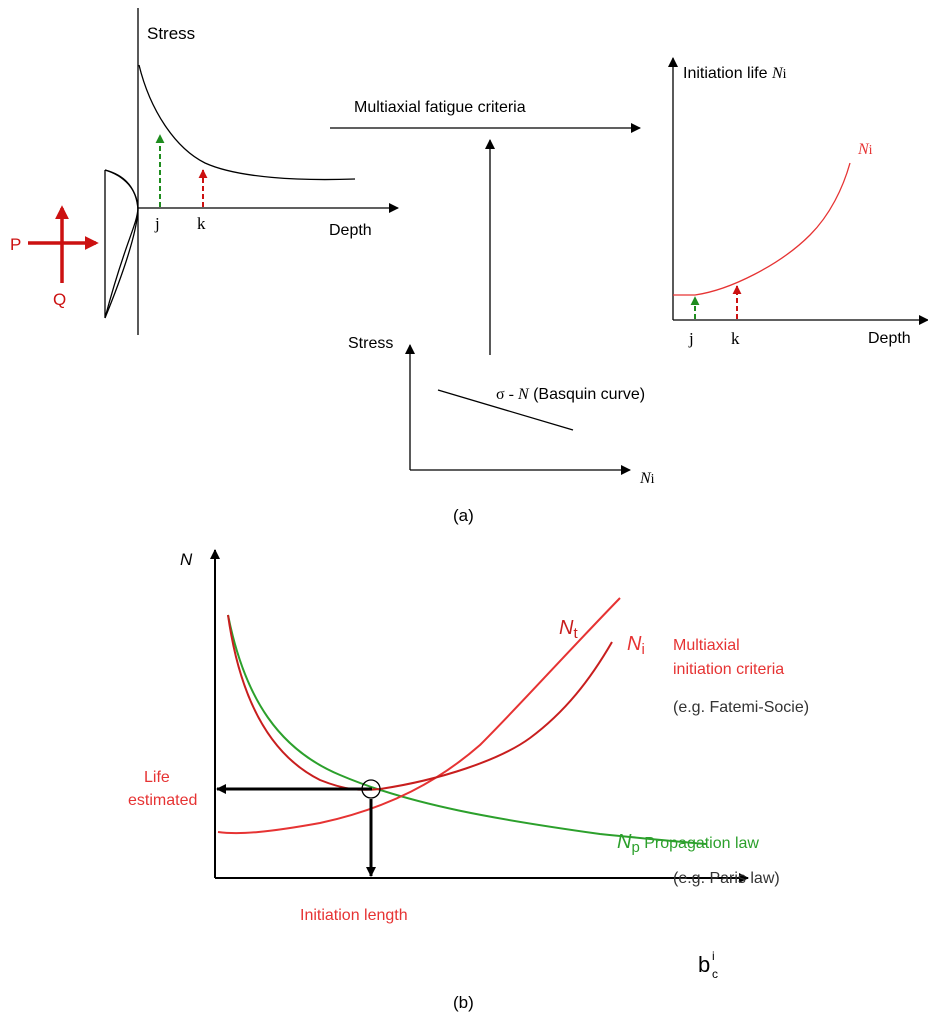 The height and width of the screenshot is (1019, 928). I want to click on basquin-y-label: Stress, so click(370, 343).